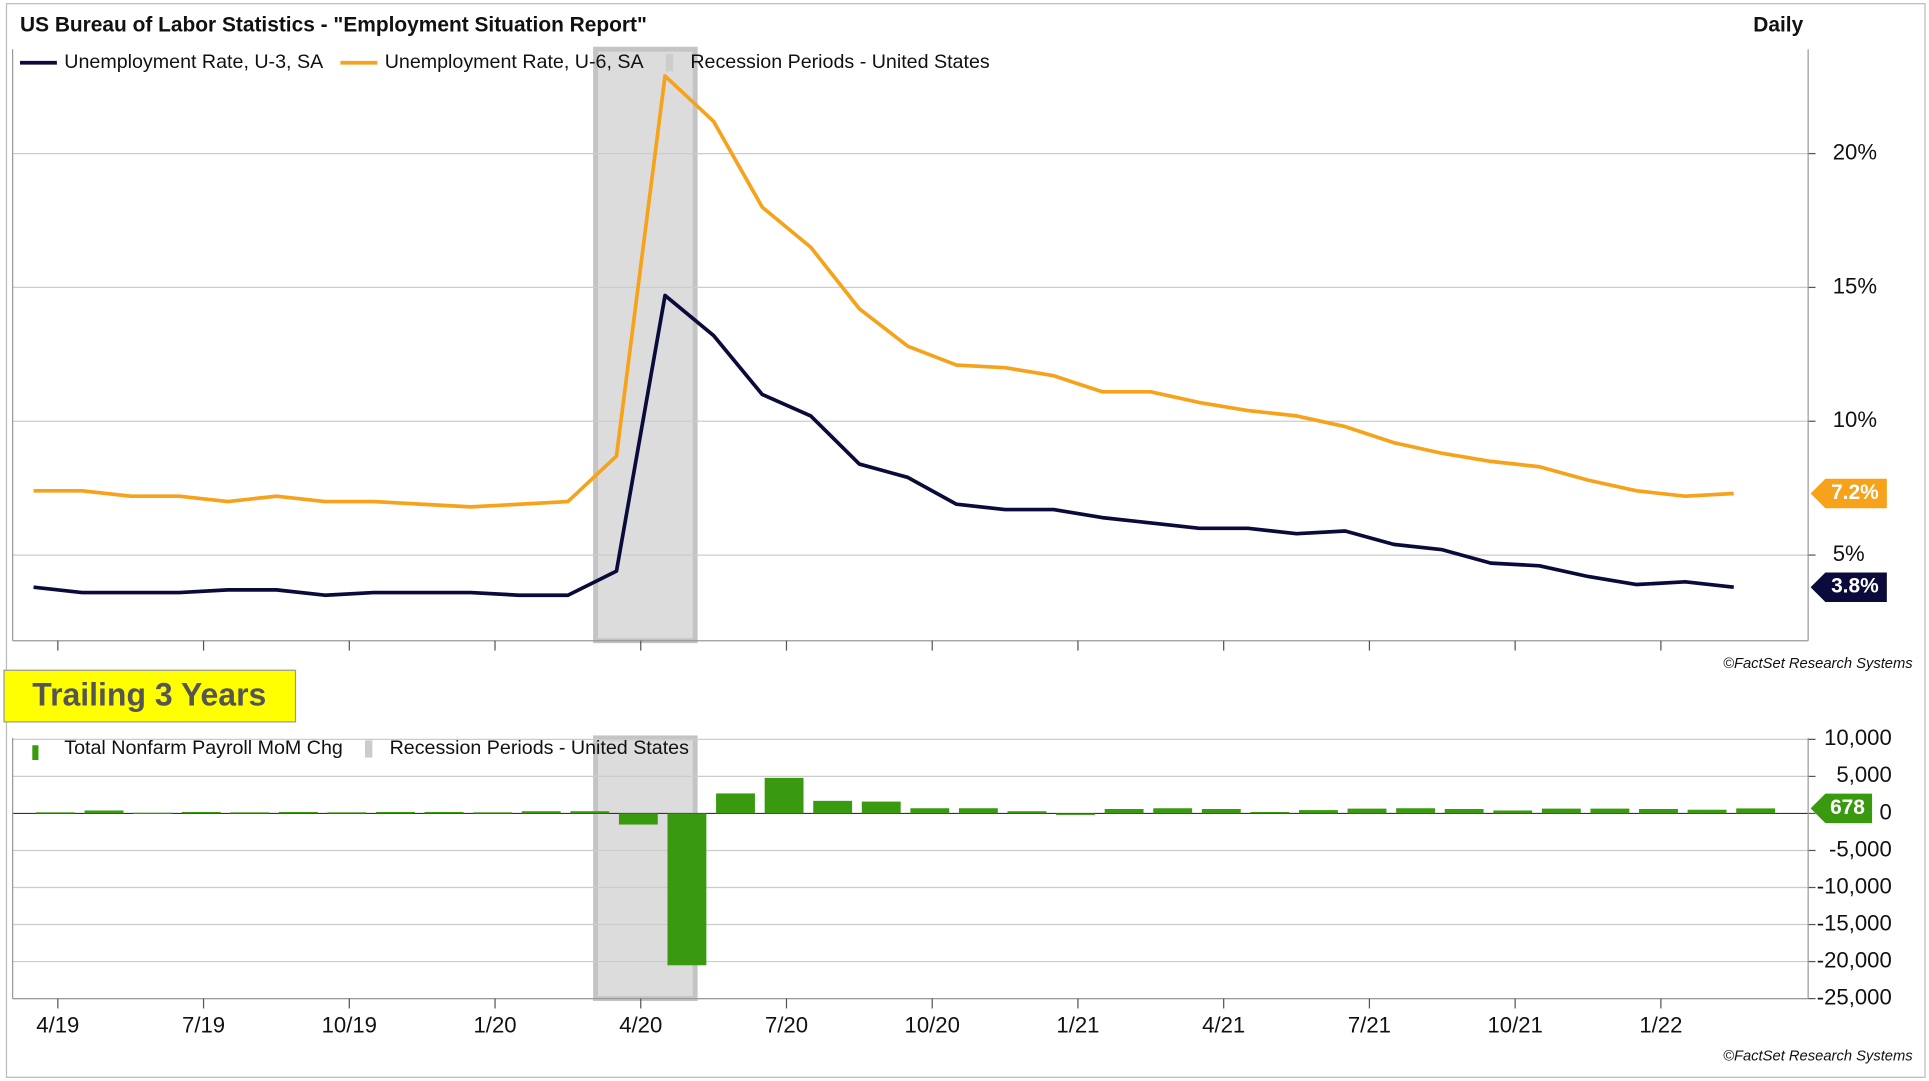 This screenshot has height=1081, width=1929. What do you see at coordinates (1860, 848) in the screenshot?
I see `y-tick-label: -5,000` at bounding box center [1860, 848].